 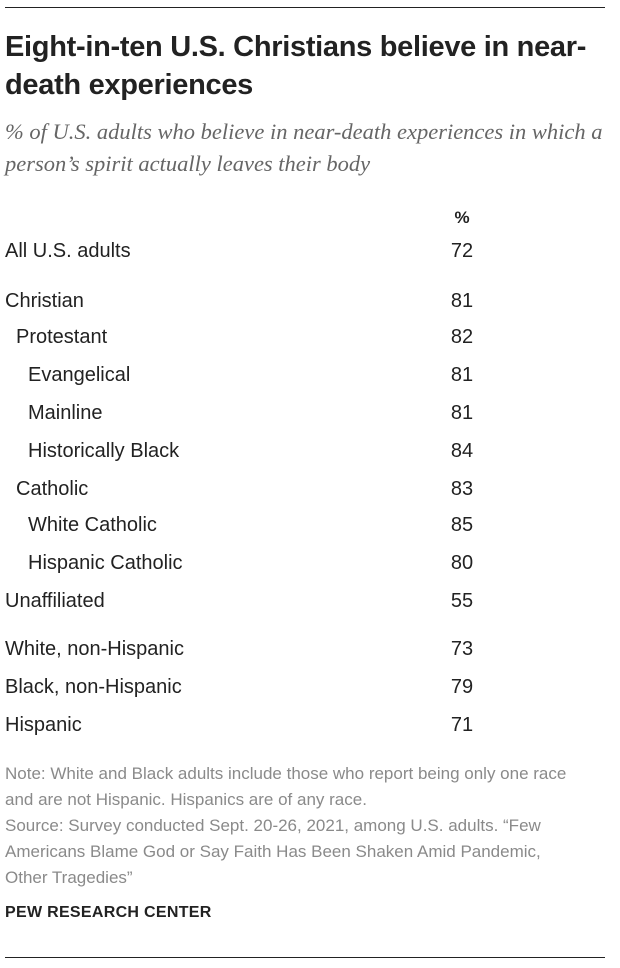 What do you see at coordinates (44, 301) in the screenshot?
I see `row-label: Christian` at bounding box center [44, 301].